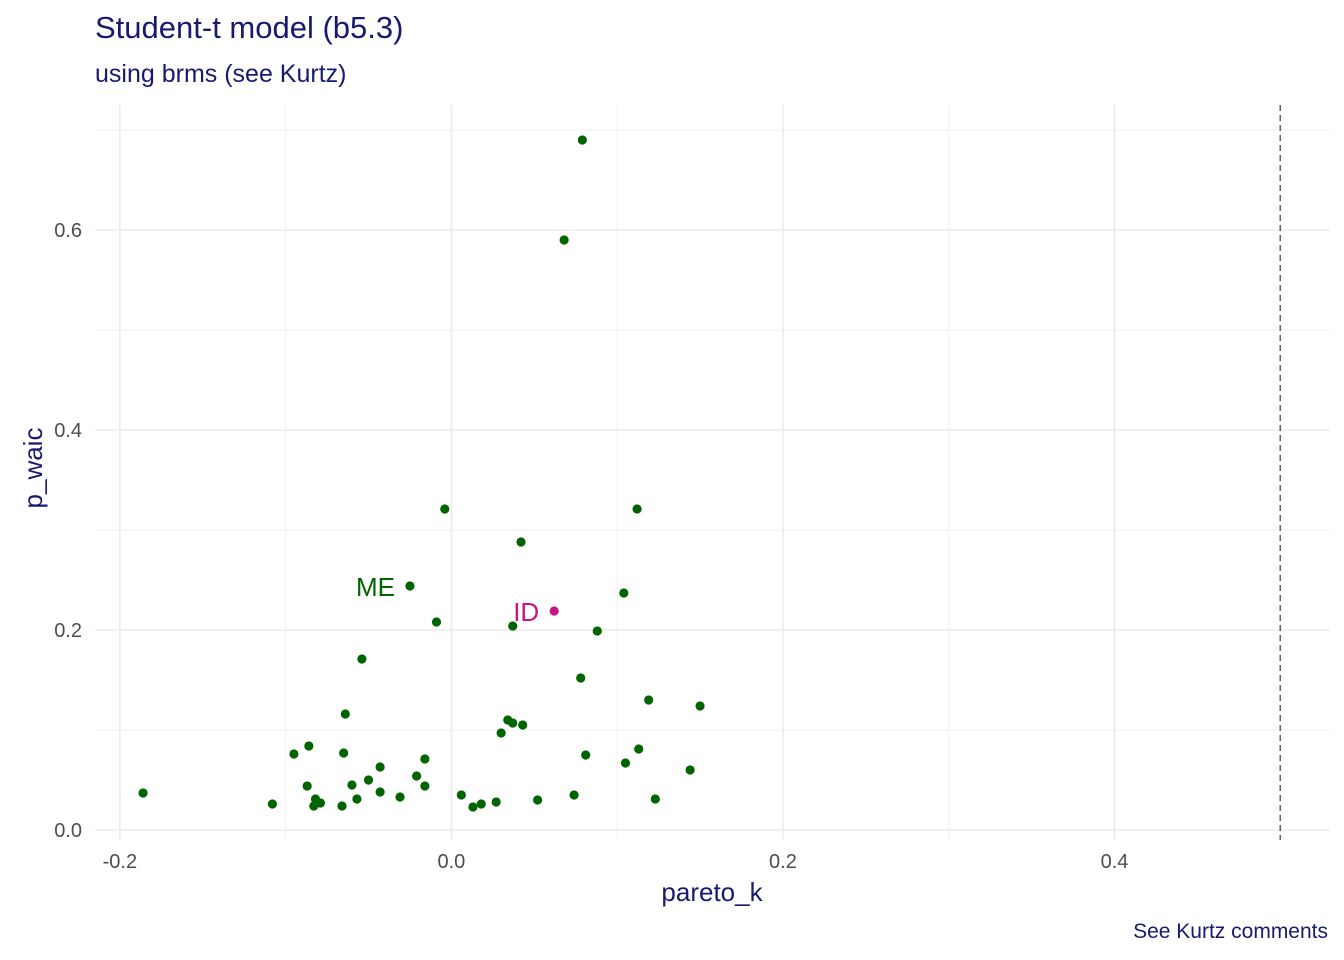 This screenshot has width=1344, height=960. I want to click on point-label: ME, so click(375, 587).